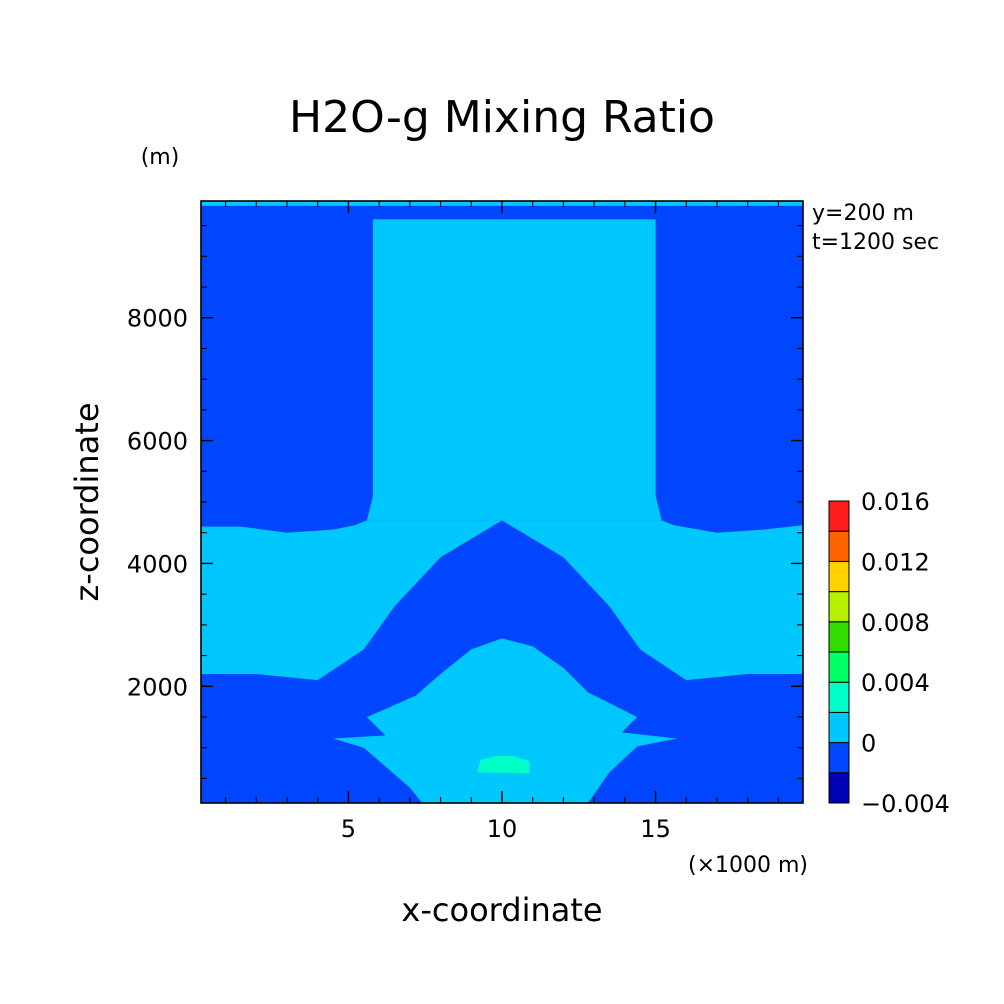 The height and width of the screenshot is (1004, 1004). I want to click on x-tick-label: 15, so click(655, 829).